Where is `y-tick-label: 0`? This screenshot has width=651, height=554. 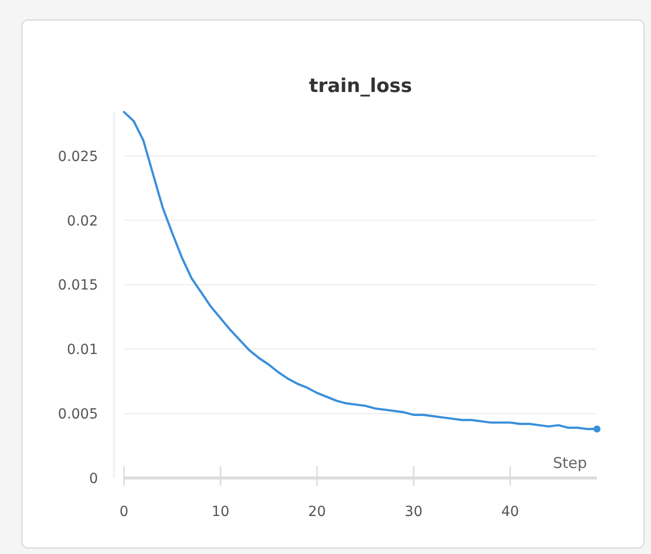
y-tick-label: 0 is located at coordinates (93, 479).